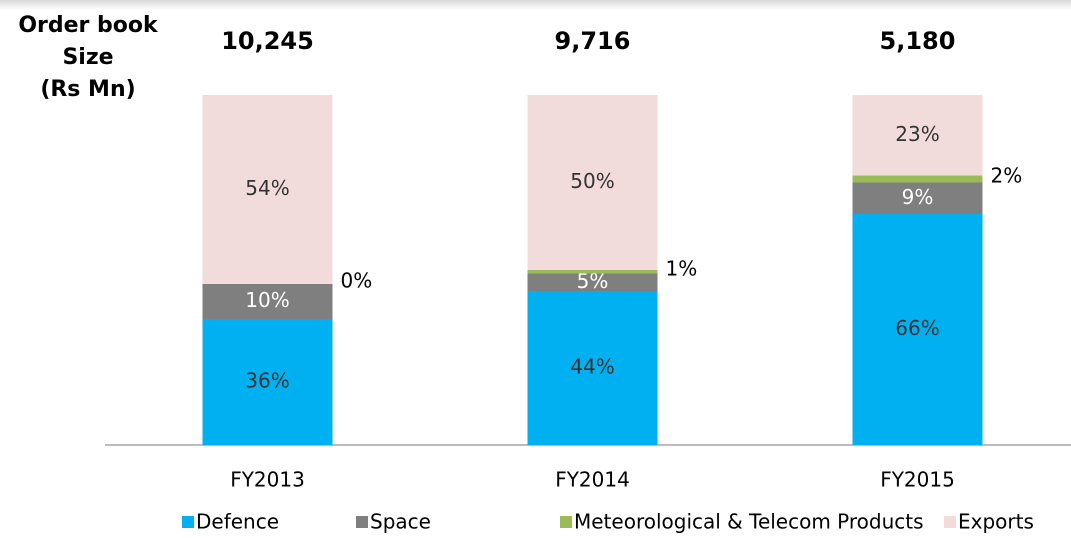 Image resolution: width=1071 pixels, height=538 pixels. Describe the element at coordinates (237, 522) in the screenshot. I see `legend-label: Defence` at that location.